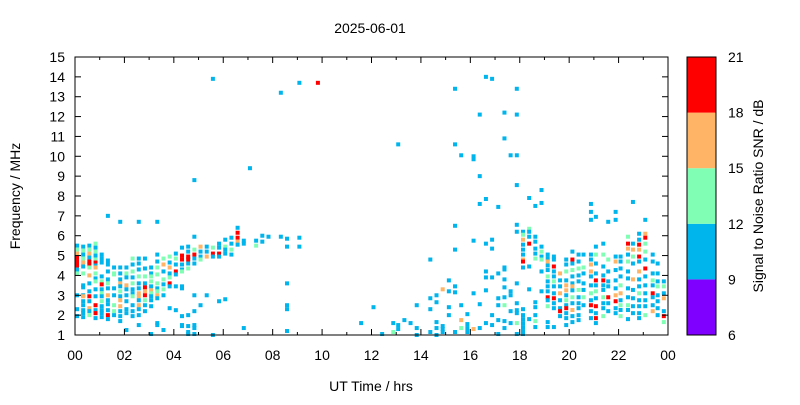 Image resolution: width=800 pixels, height=405 pixels. Describe the element at coordinates (61, 275) in the screenshot. I see `y-tick-label: 4` at that location.